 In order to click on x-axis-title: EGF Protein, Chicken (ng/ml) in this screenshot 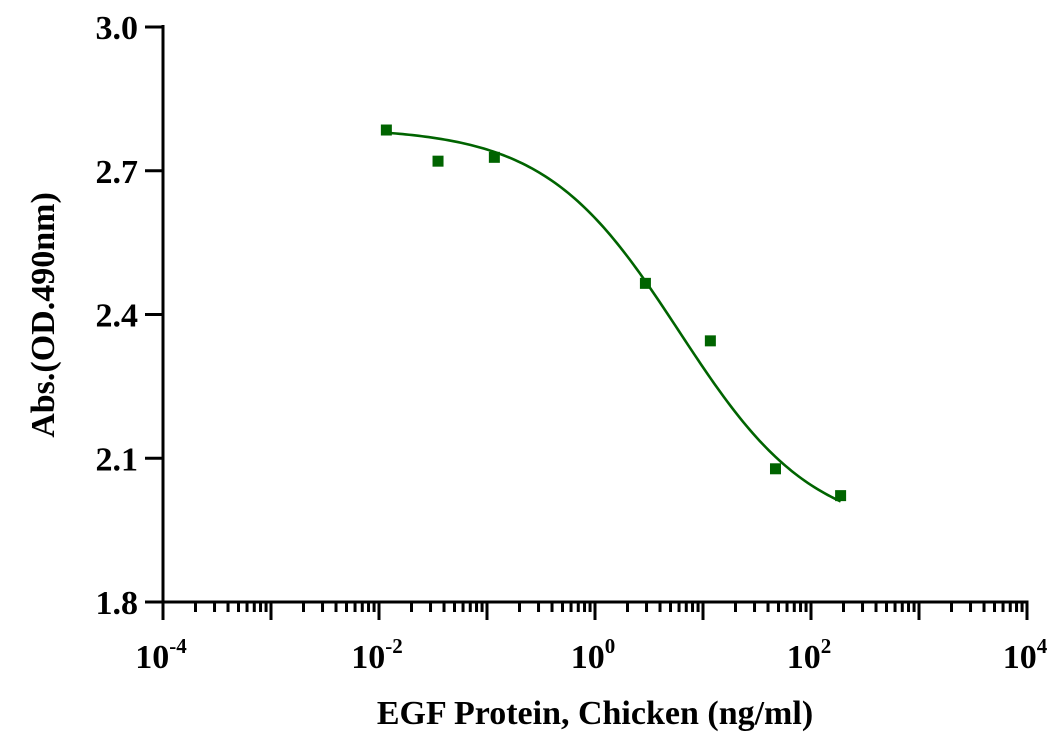, I will do `click(595, 713)`.